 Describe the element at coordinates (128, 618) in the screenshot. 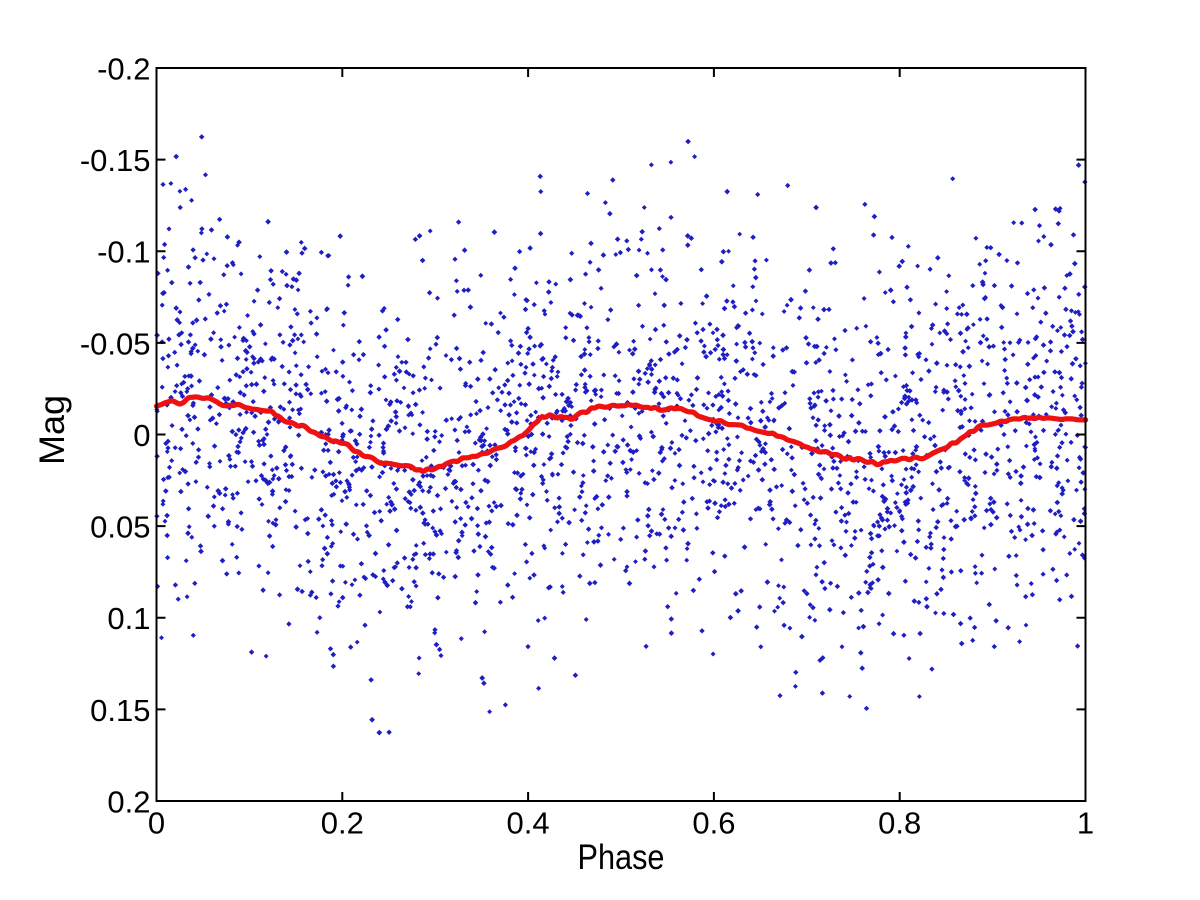

I see `svg-text: 0.1` at that location.